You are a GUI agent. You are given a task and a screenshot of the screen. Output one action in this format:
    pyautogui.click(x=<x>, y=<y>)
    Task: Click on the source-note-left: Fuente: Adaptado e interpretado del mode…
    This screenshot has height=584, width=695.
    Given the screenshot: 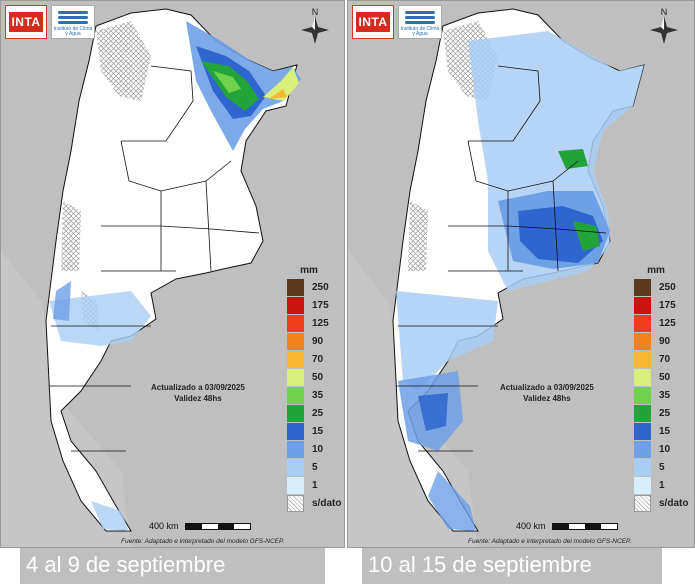 What is the action you would take?
    pyautogui.click(x=203, y=541)
    